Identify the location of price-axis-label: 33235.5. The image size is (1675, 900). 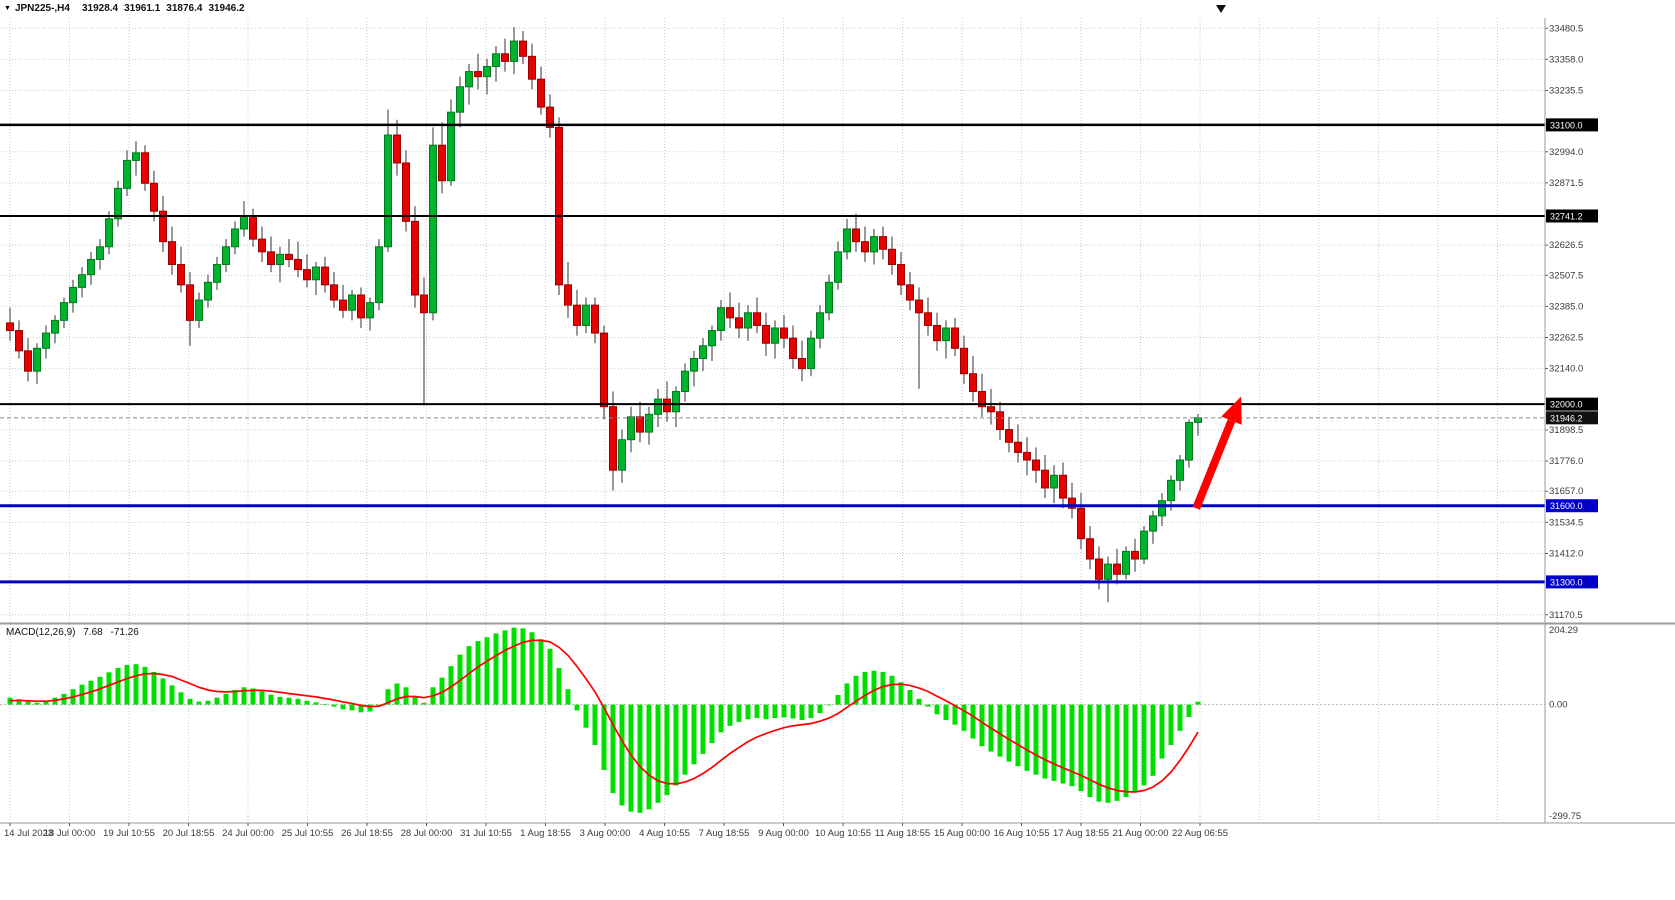
(1566, 90).